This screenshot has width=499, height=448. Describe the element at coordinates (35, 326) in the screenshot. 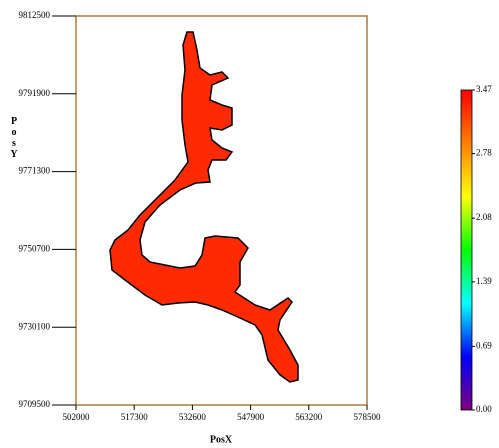

I see `y-tick-label: 9730100` at that location.